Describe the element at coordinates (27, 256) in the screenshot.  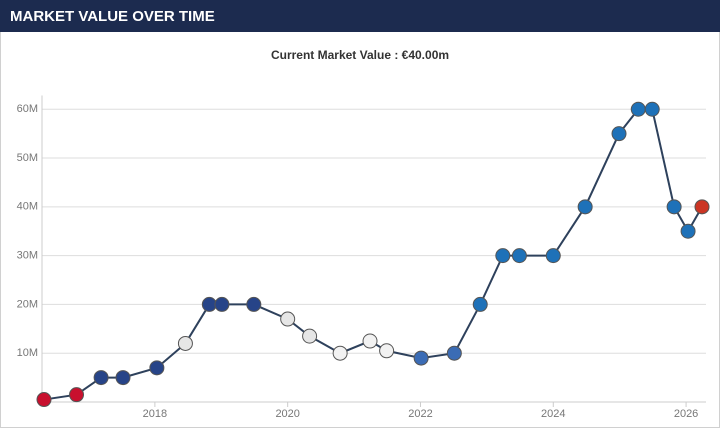
I see `y-tick-label: 30M` at that location.